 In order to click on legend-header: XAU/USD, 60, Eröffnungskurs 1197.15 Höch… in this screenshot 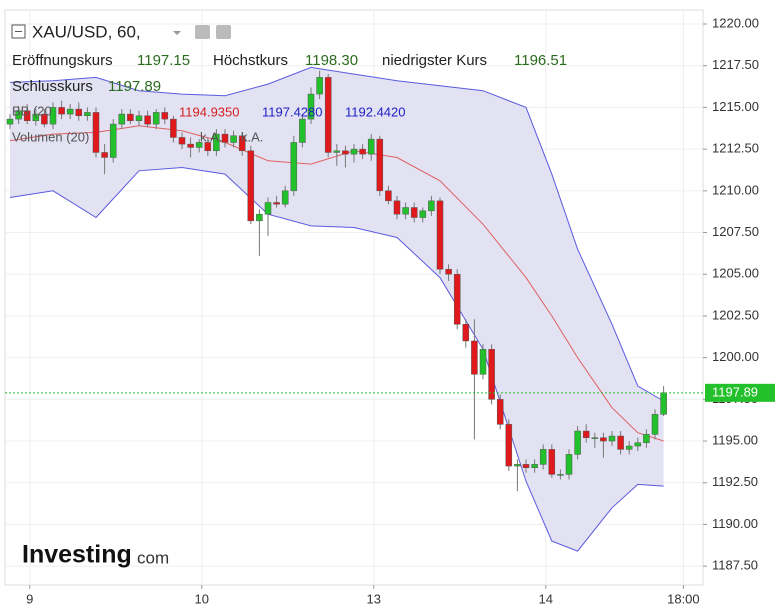, I will do `click(289, 83)`.